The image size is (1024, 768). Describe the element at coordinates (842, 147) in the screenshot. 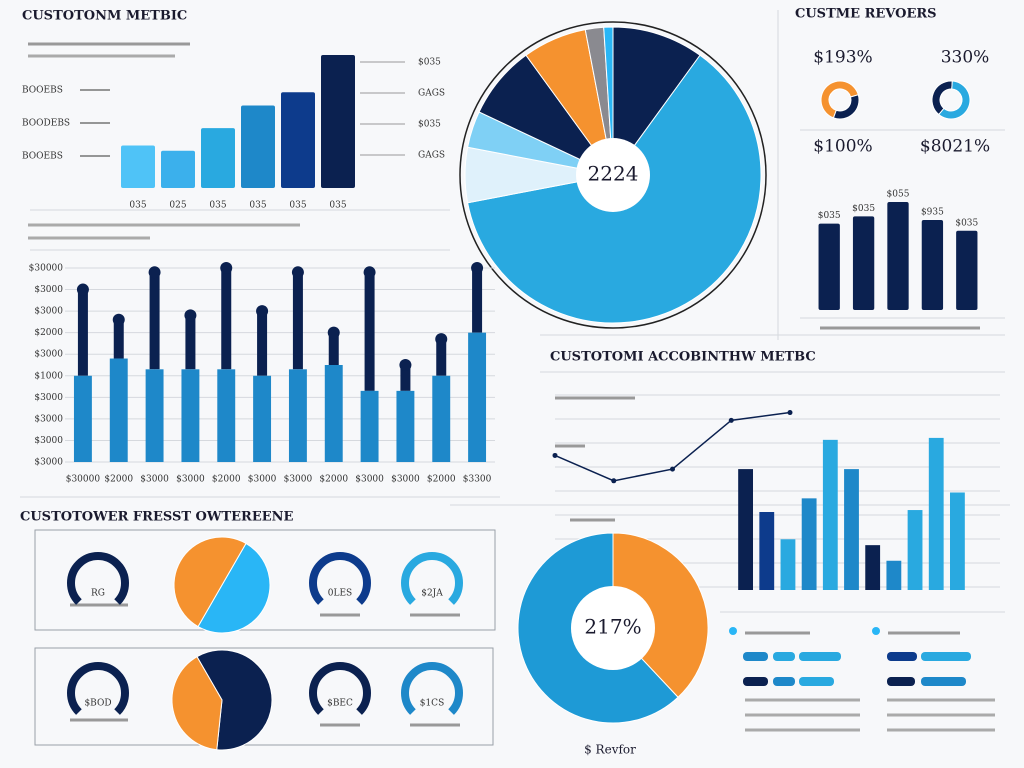

I see `kpi: $100%` at that location.